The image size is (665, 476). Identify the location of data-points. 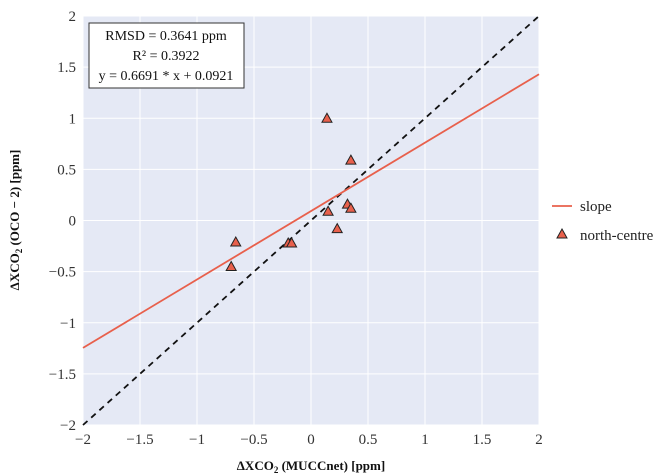
(291, 192).